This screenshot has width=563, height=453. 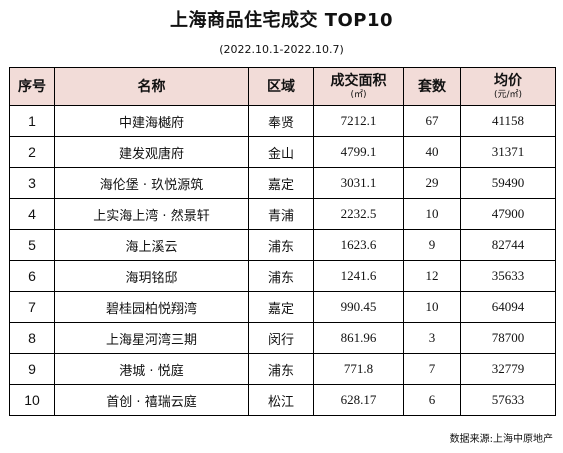 I want to click on cell-name: 中建海樾府, so click(x=151, y=121).